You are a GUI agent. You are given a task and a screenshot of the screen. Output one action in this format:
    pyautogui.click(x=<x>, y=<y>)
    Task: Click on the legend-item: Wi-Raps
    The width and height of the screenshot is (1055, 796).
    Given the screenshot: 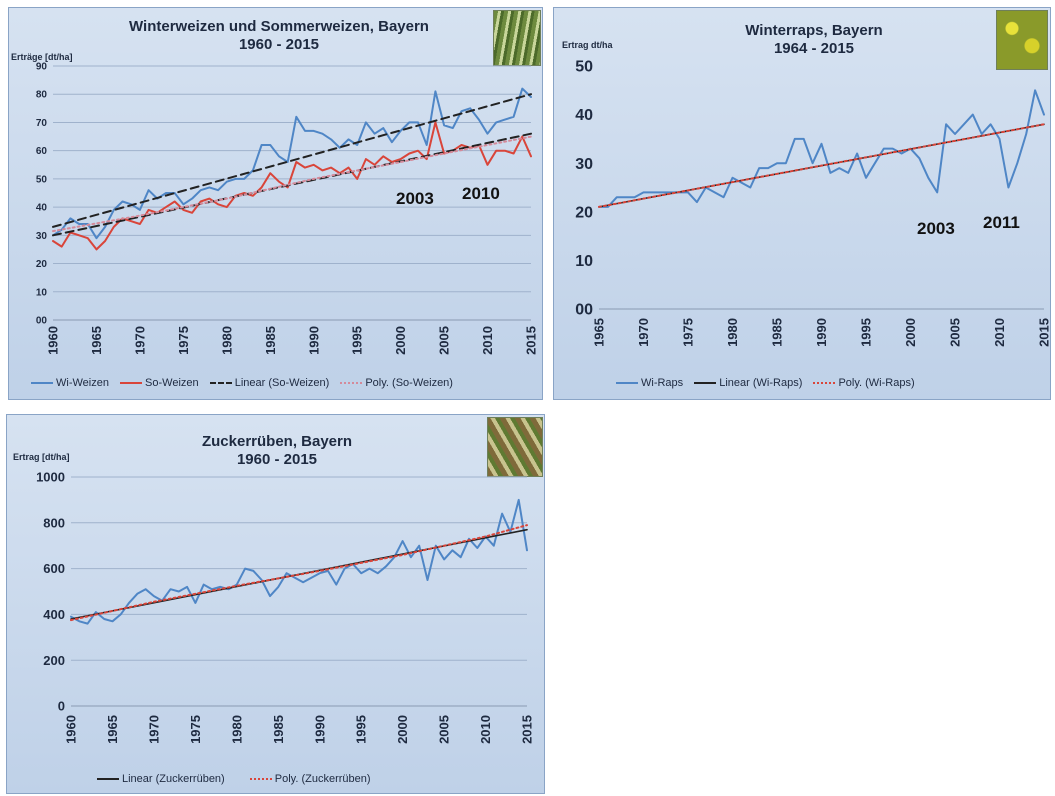 What is the action you would take?
    pyautogui.click(x=649, y=383)
    